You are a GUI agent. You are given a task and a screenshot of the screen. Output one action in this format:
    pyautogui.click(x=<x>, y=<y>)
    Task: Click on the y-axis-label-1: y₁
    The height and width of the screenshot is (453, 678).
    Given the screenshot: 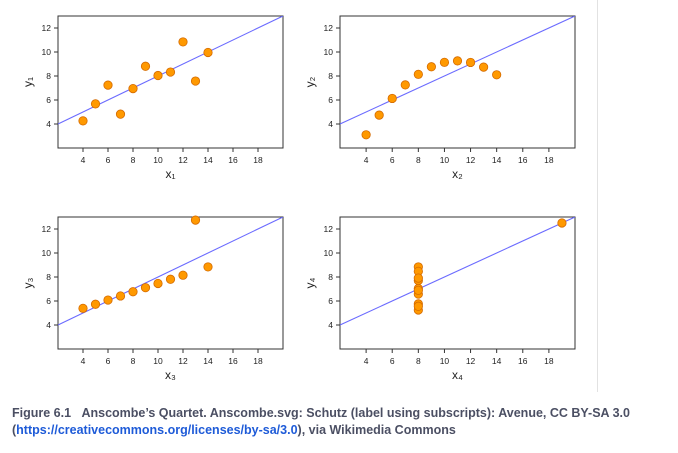 What is the action you would take?
    pyautogui.click(x=28, y=82)
    